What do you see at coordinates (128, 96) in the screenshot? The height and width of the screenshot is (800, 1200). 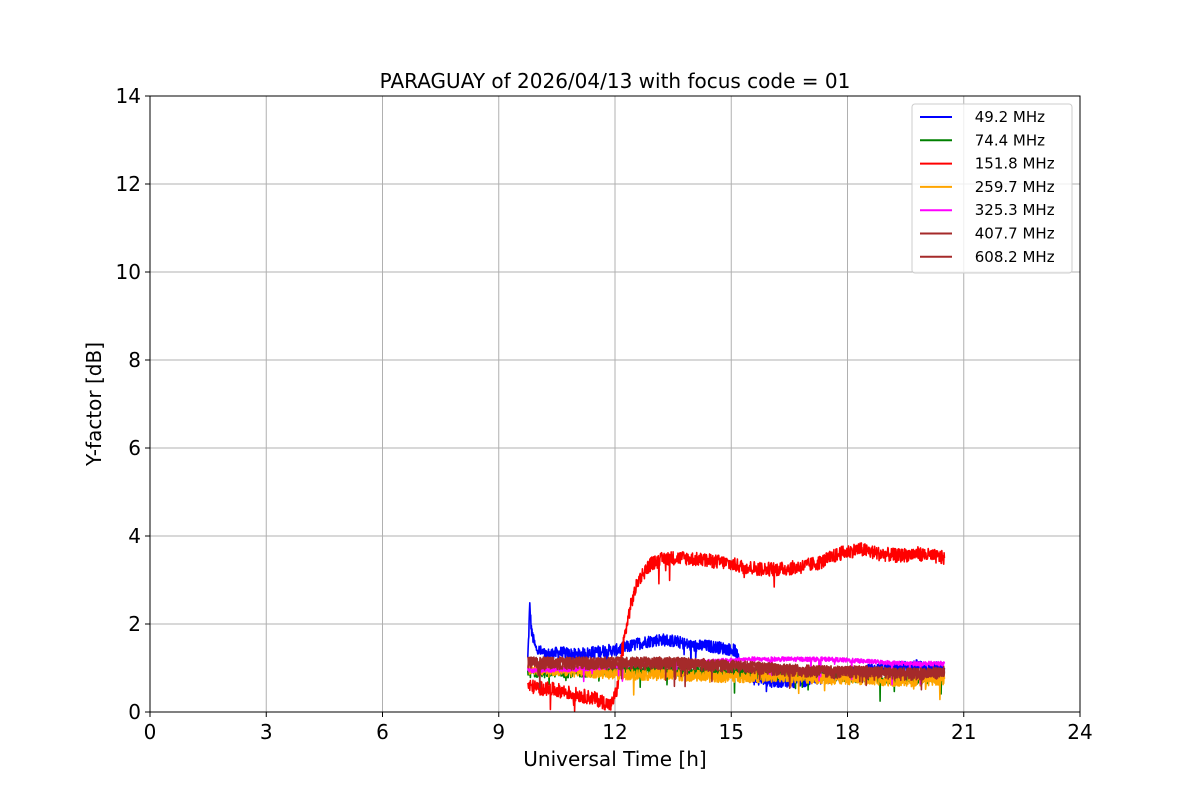 I see `y-tick-label: 14` at bounding box center [128, 96].